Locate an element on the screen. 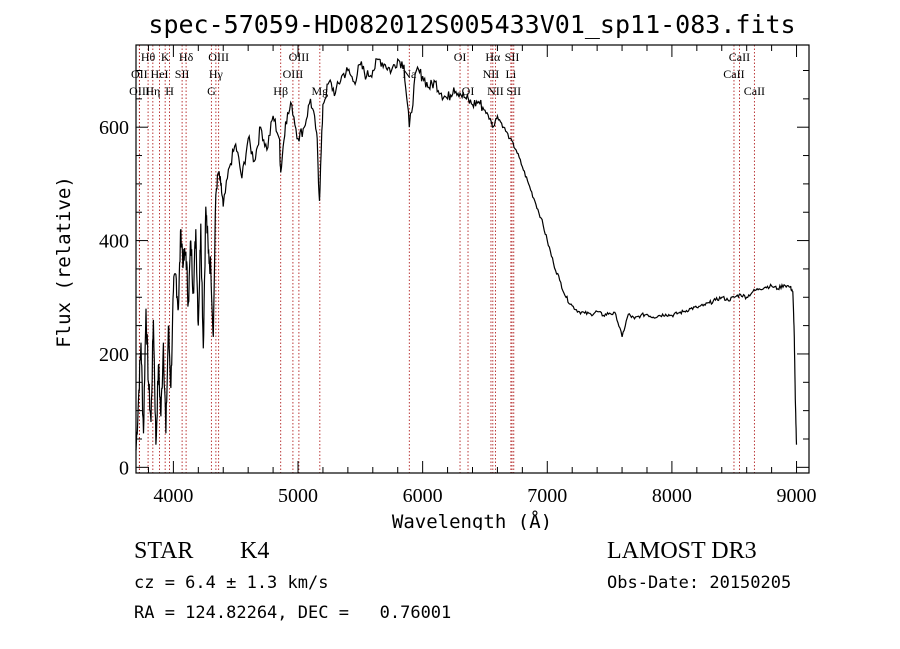 This screenshot has width=900, height=649. spectral-line-label: Hγ is located at coordinates (216, 74).